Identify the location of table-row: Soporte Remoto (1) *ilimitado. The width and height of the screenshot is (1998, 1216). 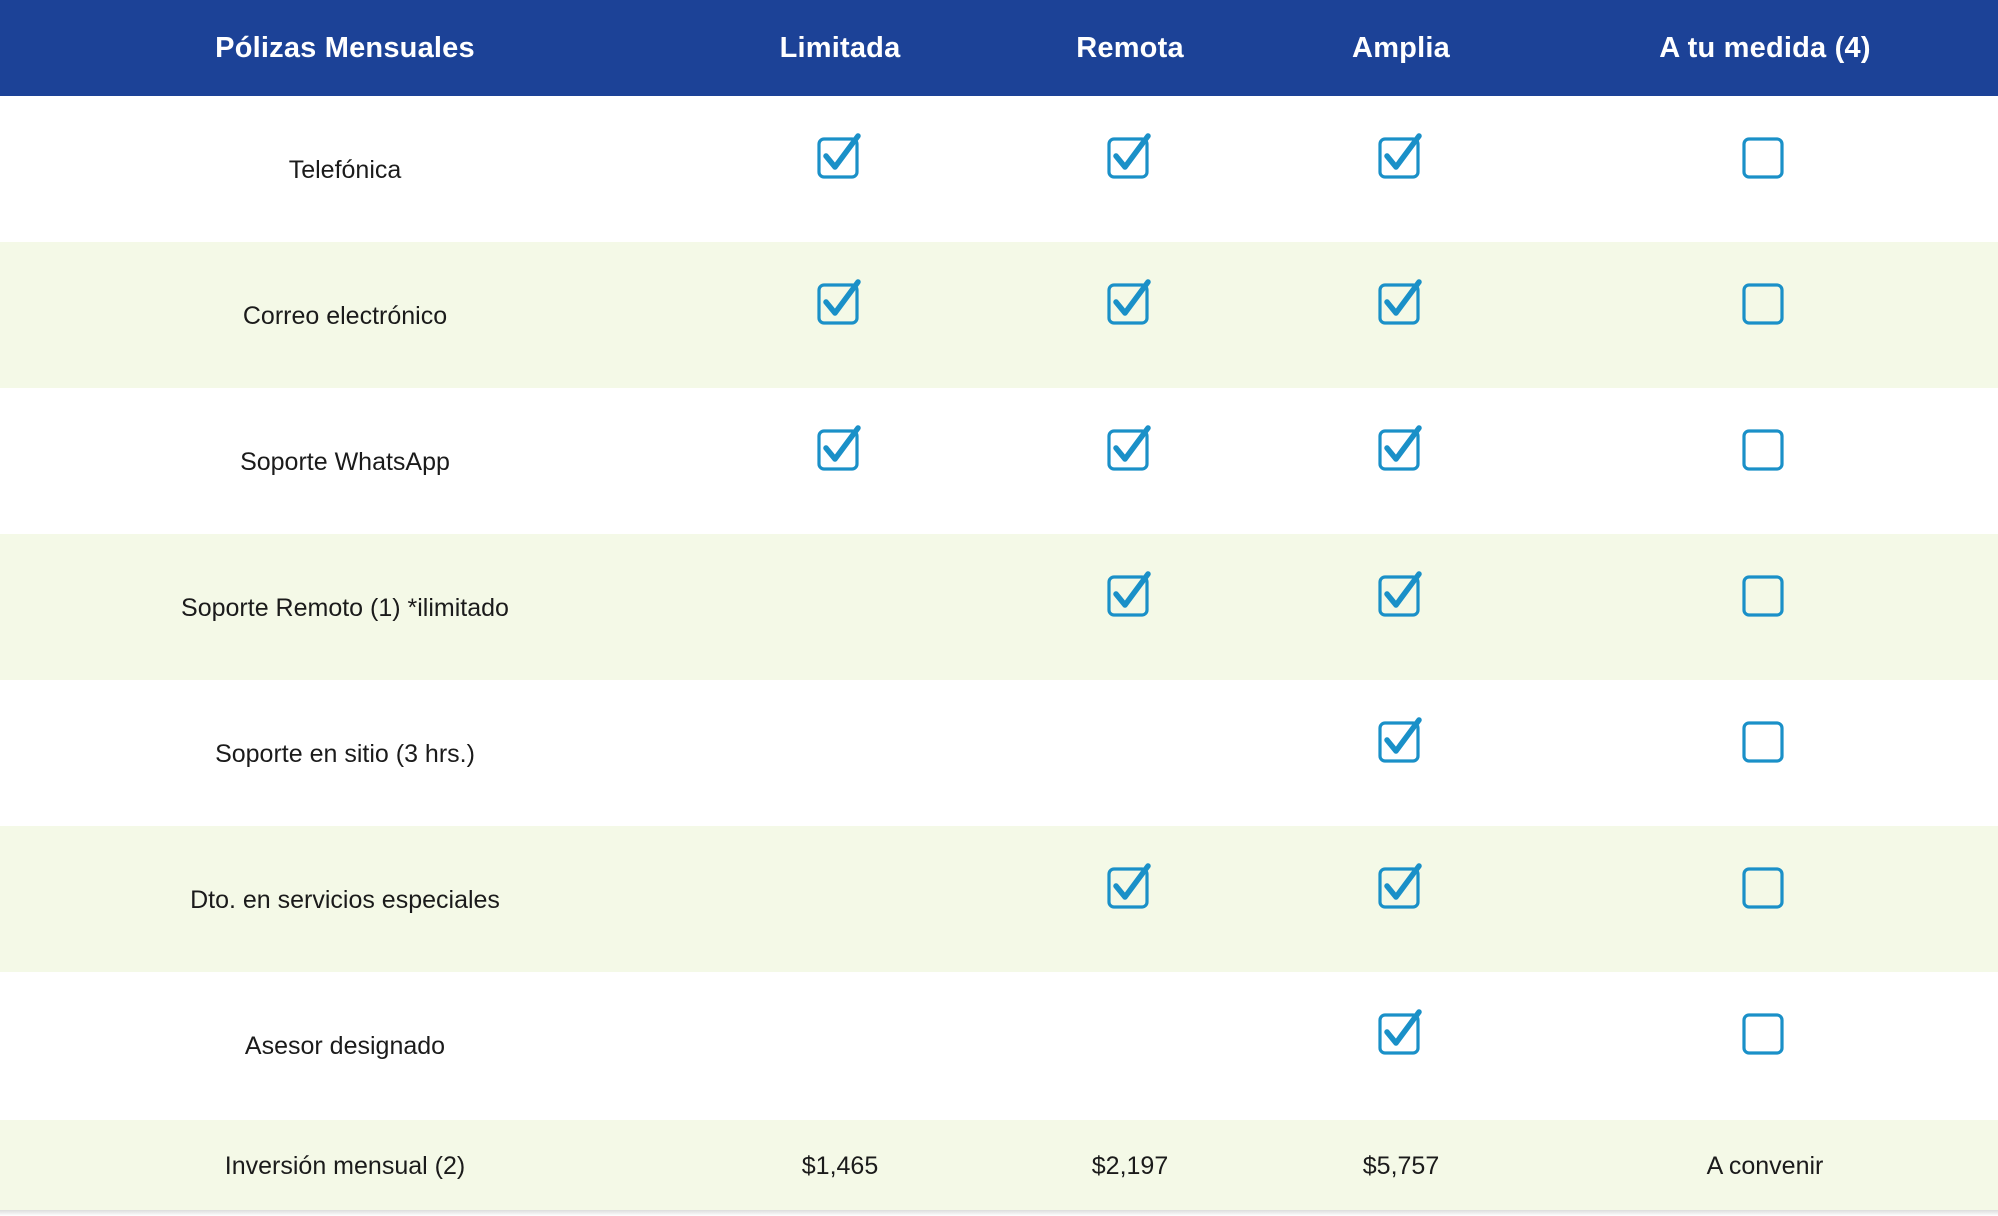
(999, 607).